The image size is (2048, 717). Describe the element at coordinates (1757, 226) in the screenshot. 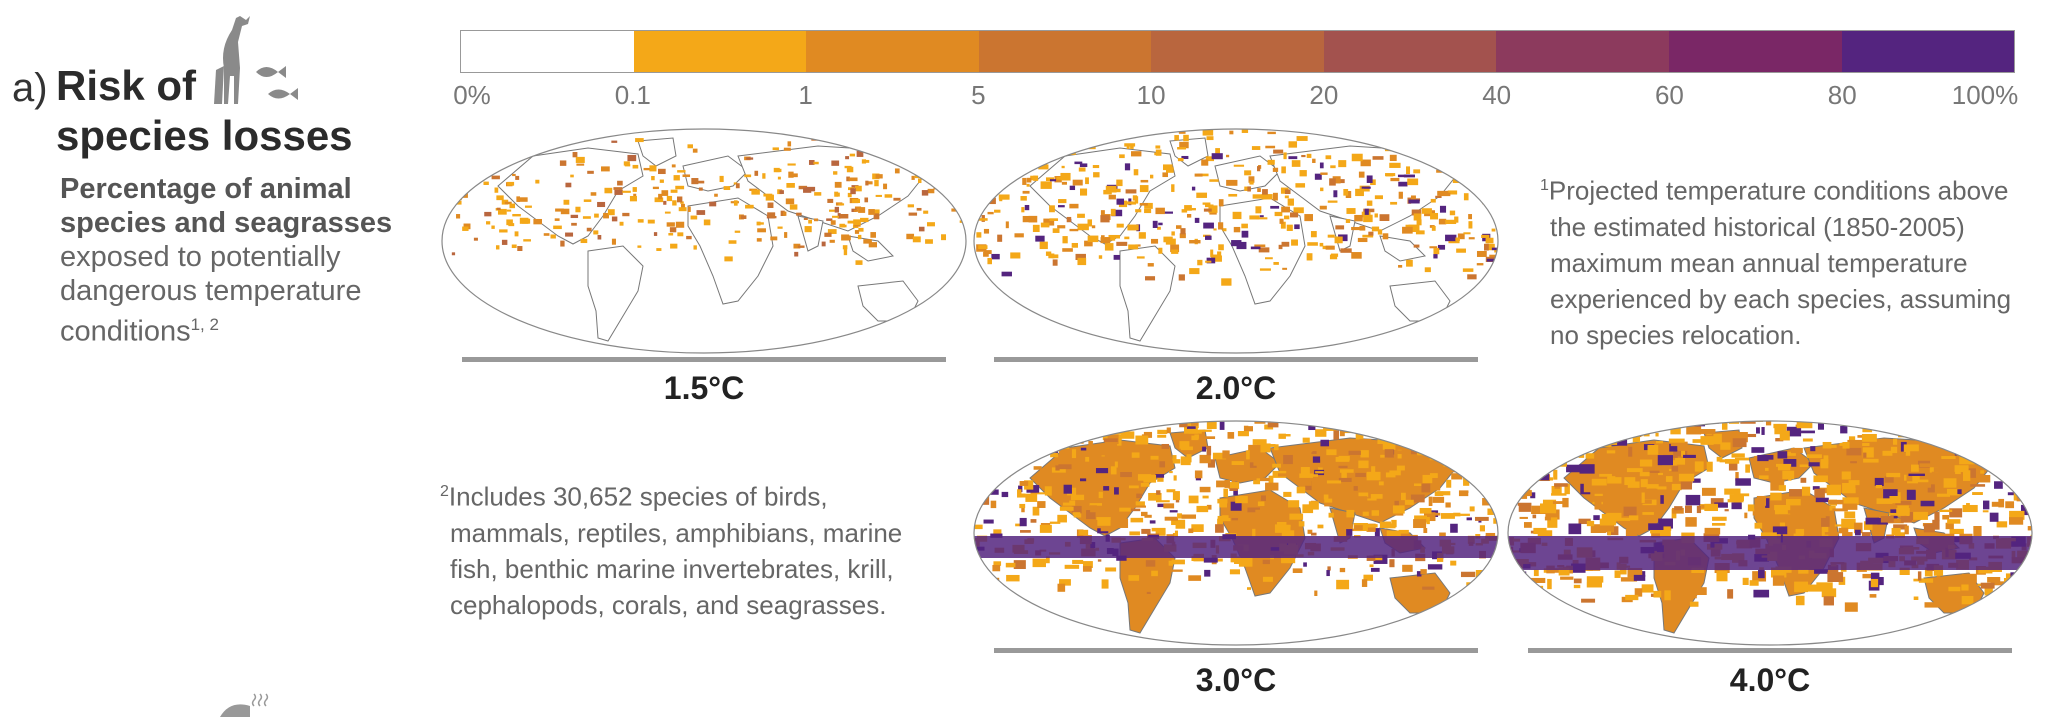

I see `footnote-line: the estimated historical (1850-2005)` at that location.